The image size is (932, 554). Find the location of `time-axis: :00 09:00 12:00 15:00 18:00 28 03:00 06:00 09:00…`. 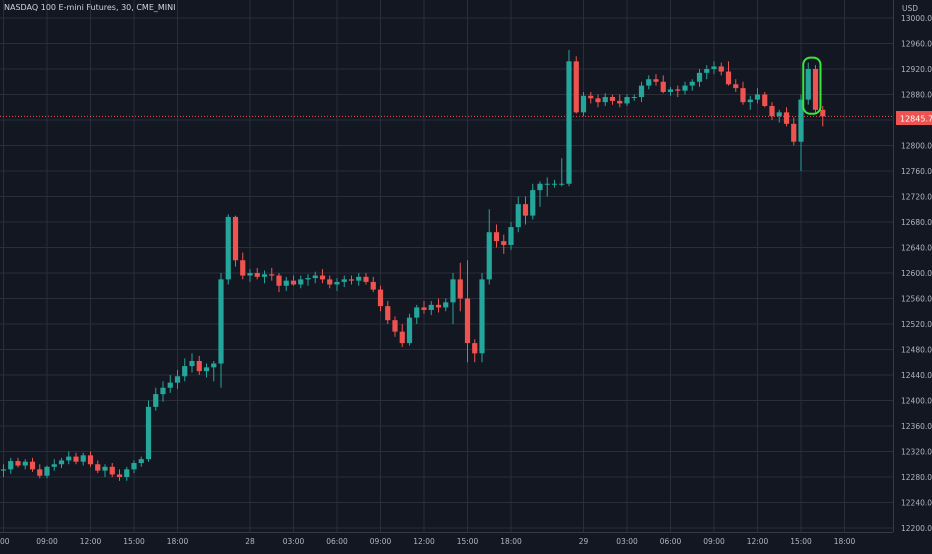

time-axis: :00 09:00 12:00 15:00 18:00 28 03:00 06:00 09:00… is located at coordinates (428, 541).